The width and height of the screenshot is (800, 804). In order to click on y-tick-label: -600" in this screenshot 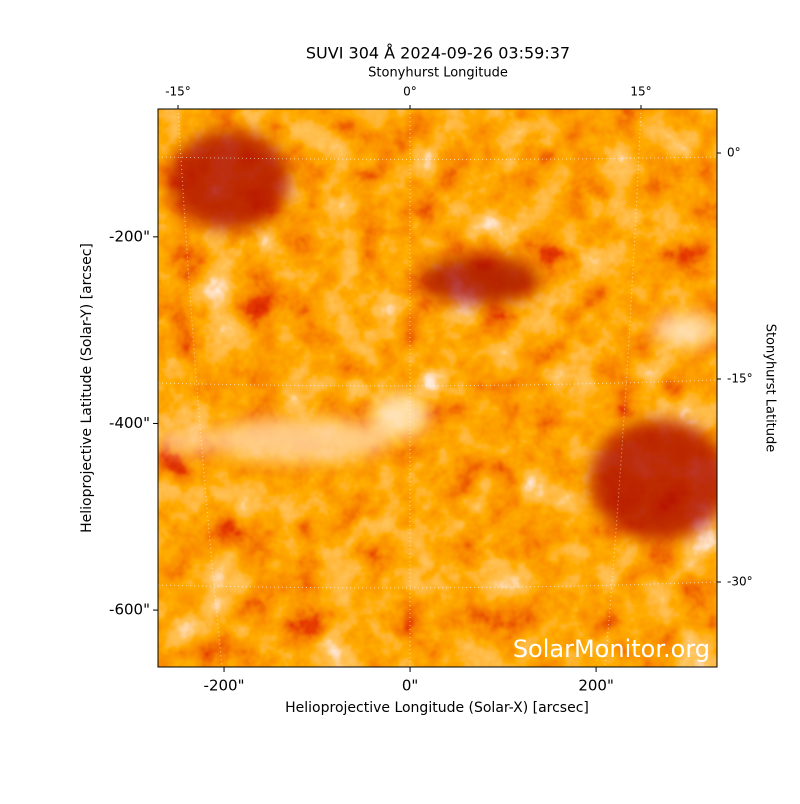, I will do `click(129, 610)`.